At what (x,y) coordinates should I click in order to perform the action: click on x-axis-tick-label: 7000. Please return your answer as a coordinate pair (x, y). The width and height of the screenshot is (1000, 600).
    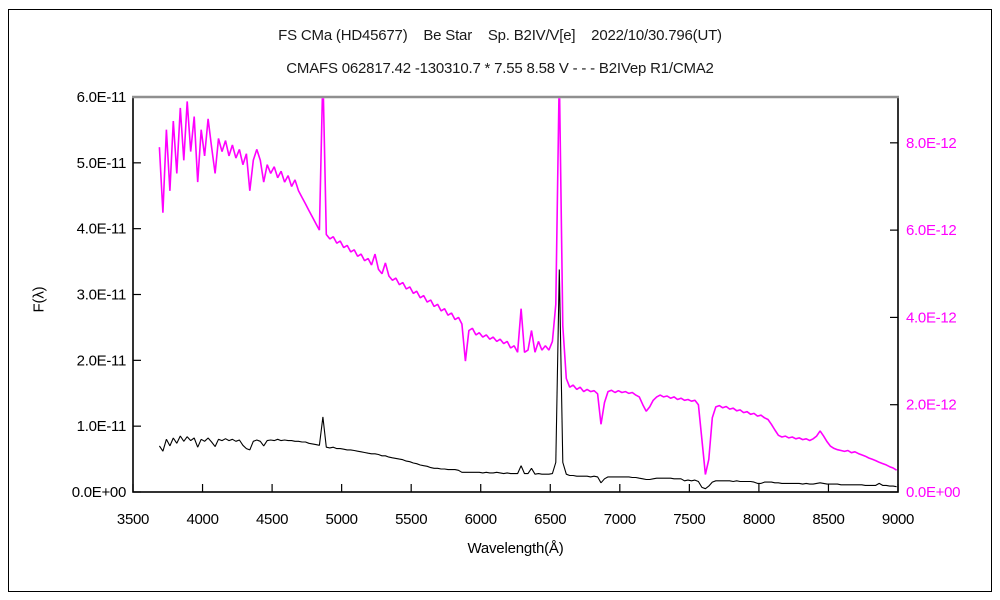
    Looking at the image, I should click on (620, 519).